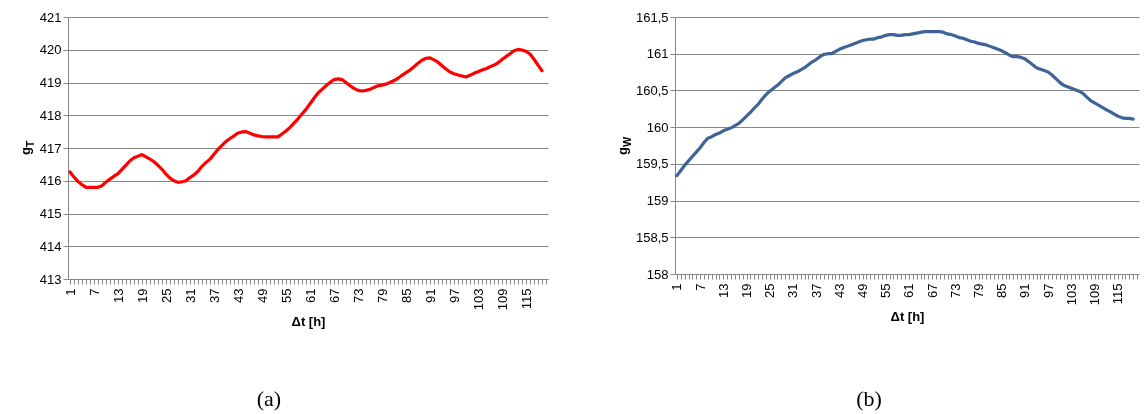 Image resolution: width=1148 pixels, height=414 pixels. What do you see at coordinates (869, 399) in the screenshot?
I see `text: (b)` at bounding box center [869, 399].